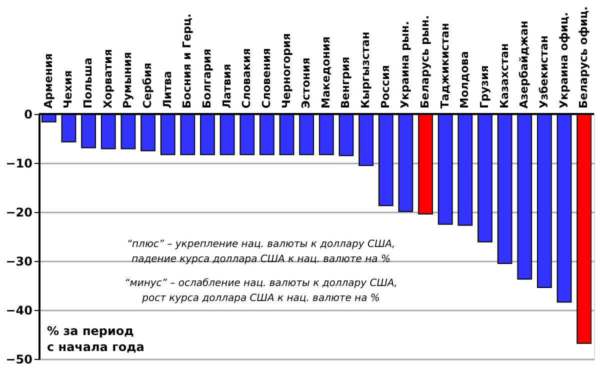  Describe the element at coordinates (306, 83) in the screenshot. I see `x-tick-label: Эстония` at that location.